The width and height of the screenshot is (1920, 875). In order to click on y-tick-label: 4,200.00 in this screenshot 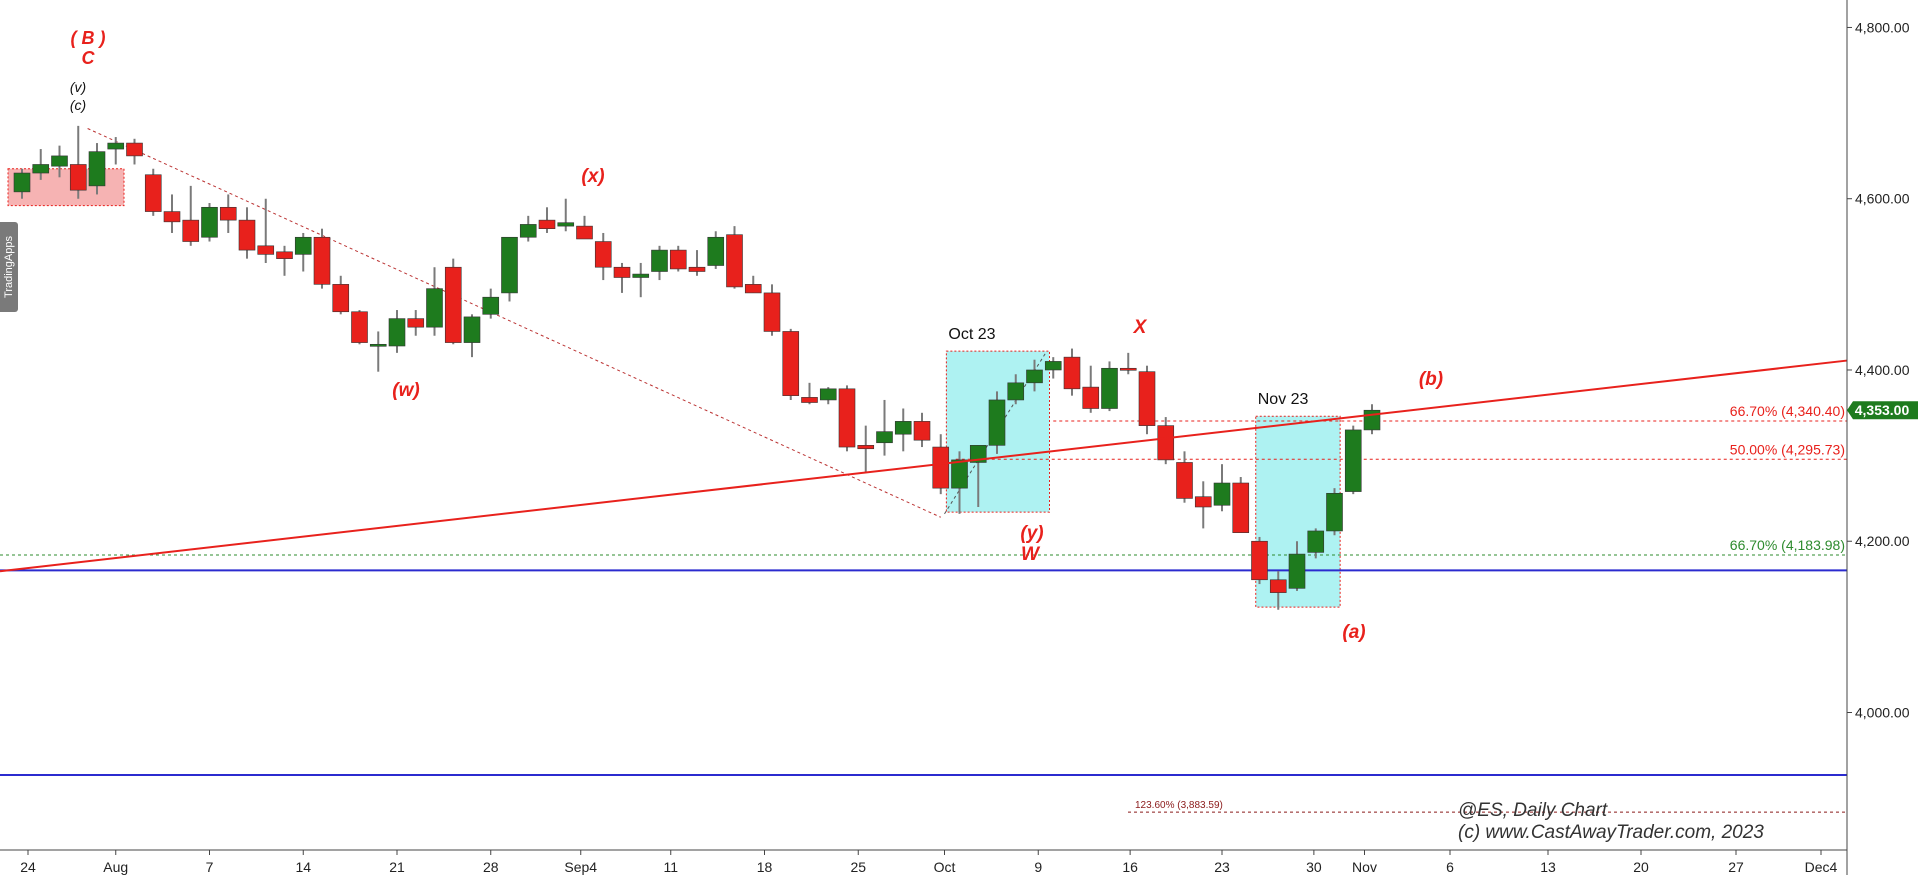, I will do `click(1882, 541)`.